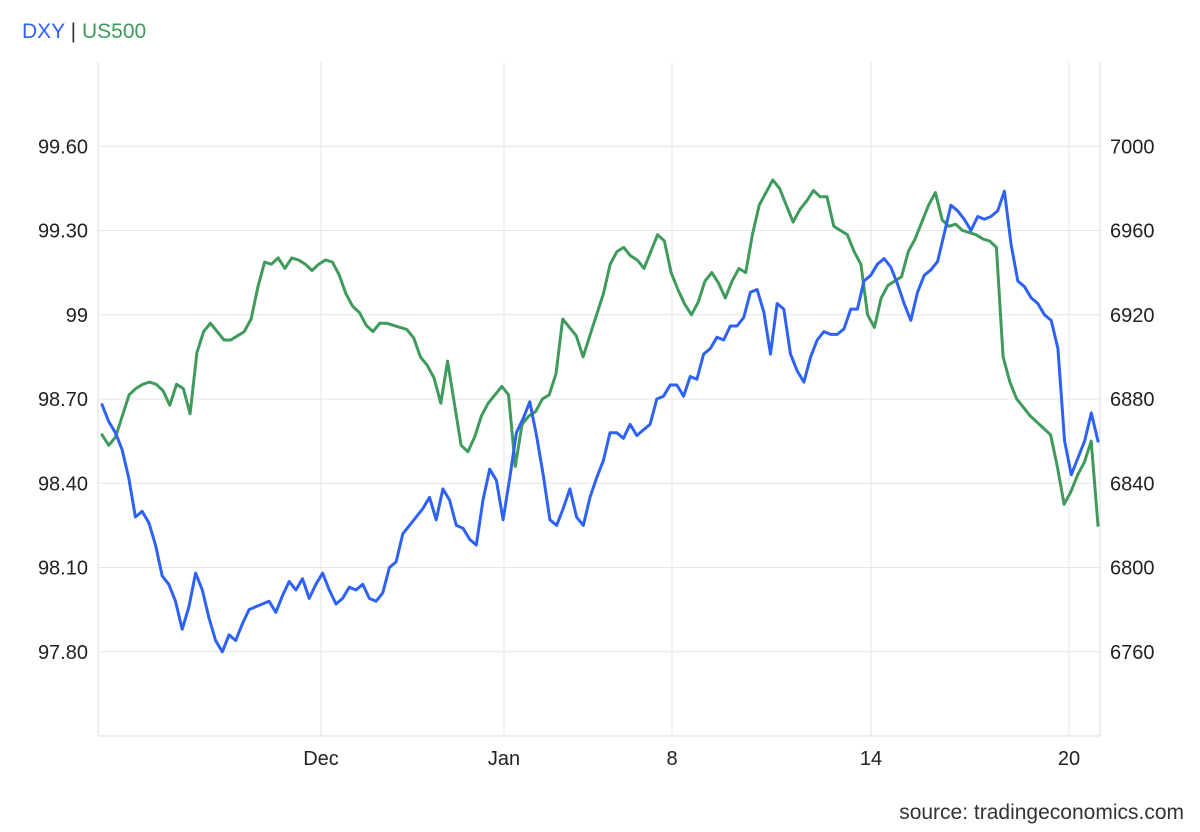 This screenshot has height=832, width=1200. What do you see at coordinates (1132, 653) in the screenshot?
I see `y-right-tick-label: 6760` at bounding box center [1132, 653].